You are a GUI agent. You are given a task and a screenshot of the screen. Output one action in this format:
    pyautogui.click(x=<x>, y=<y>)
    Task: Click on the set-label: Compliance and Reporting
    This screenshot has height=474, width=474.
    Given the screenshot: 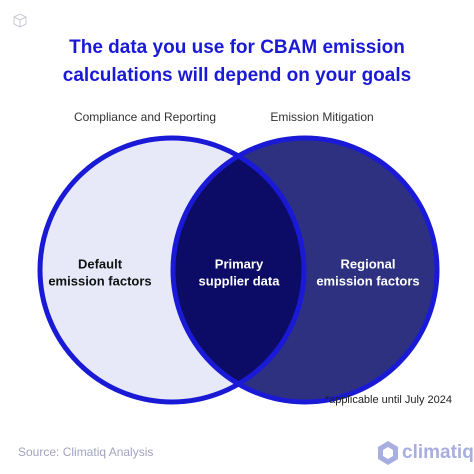 What is the action you would take?
    pyautogui.click(x=145, y=117)
    